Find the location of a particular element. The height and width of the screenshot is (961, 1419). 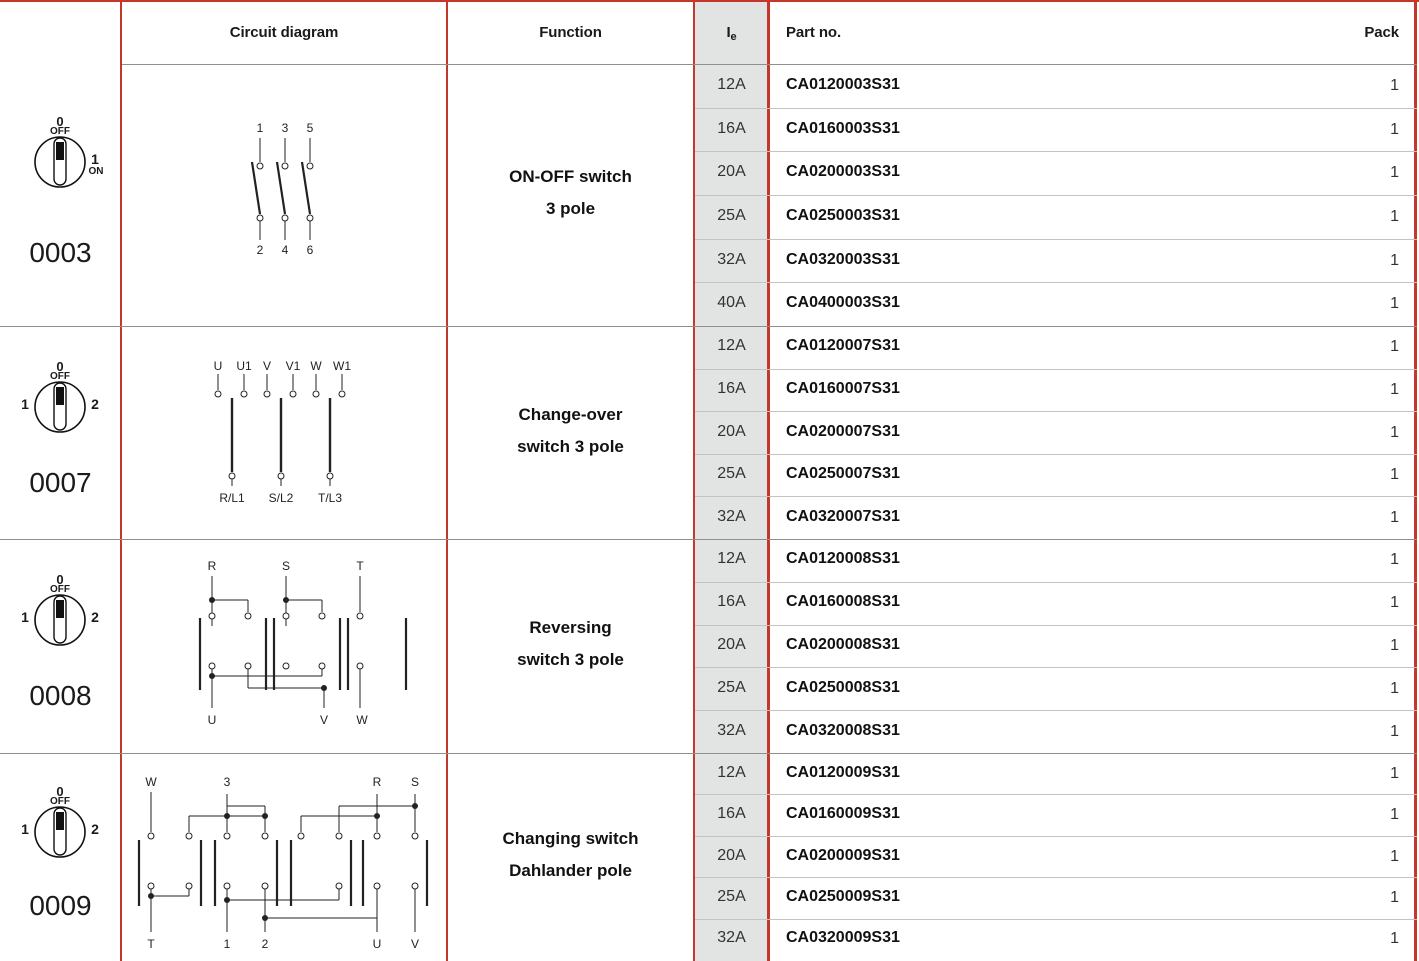

part-number: CA0400003S31 is located at coordinates (843, 303).